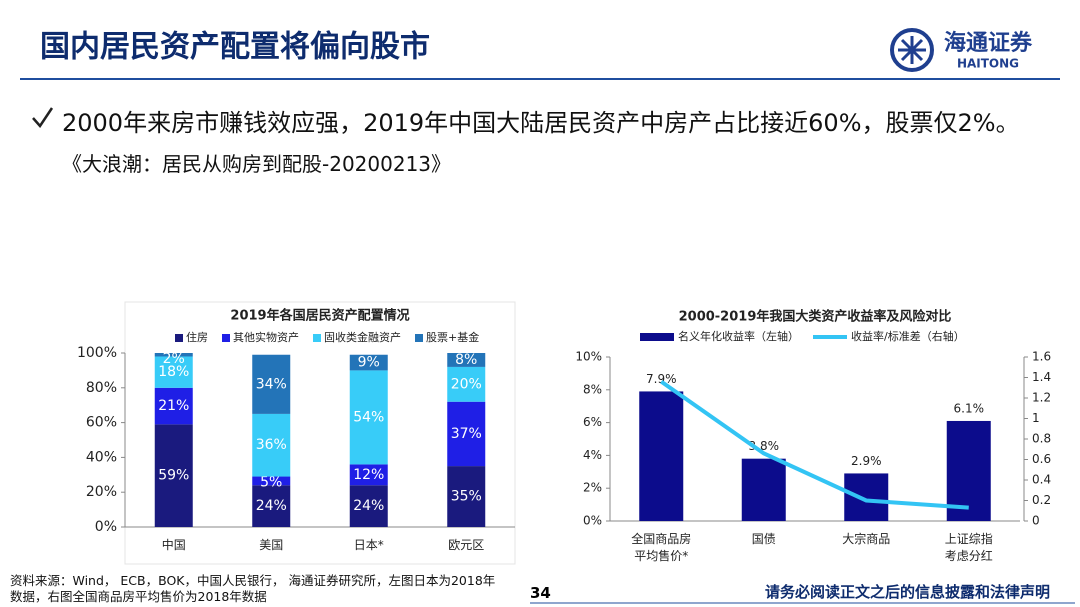  I want to click on chart-title: 2000-2019年我国大类资产收益率及风险对比, so click(815, 317).